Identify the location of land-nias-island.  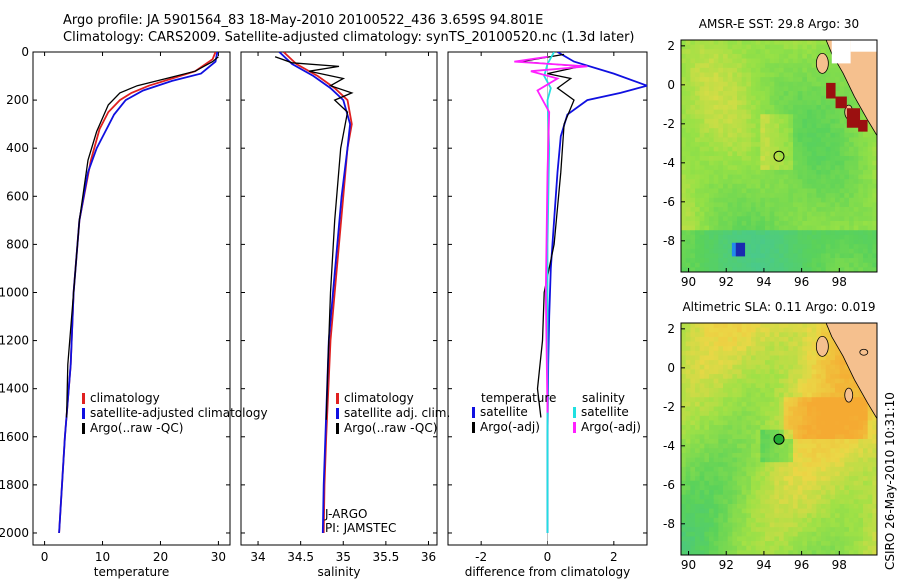
(822, 346).